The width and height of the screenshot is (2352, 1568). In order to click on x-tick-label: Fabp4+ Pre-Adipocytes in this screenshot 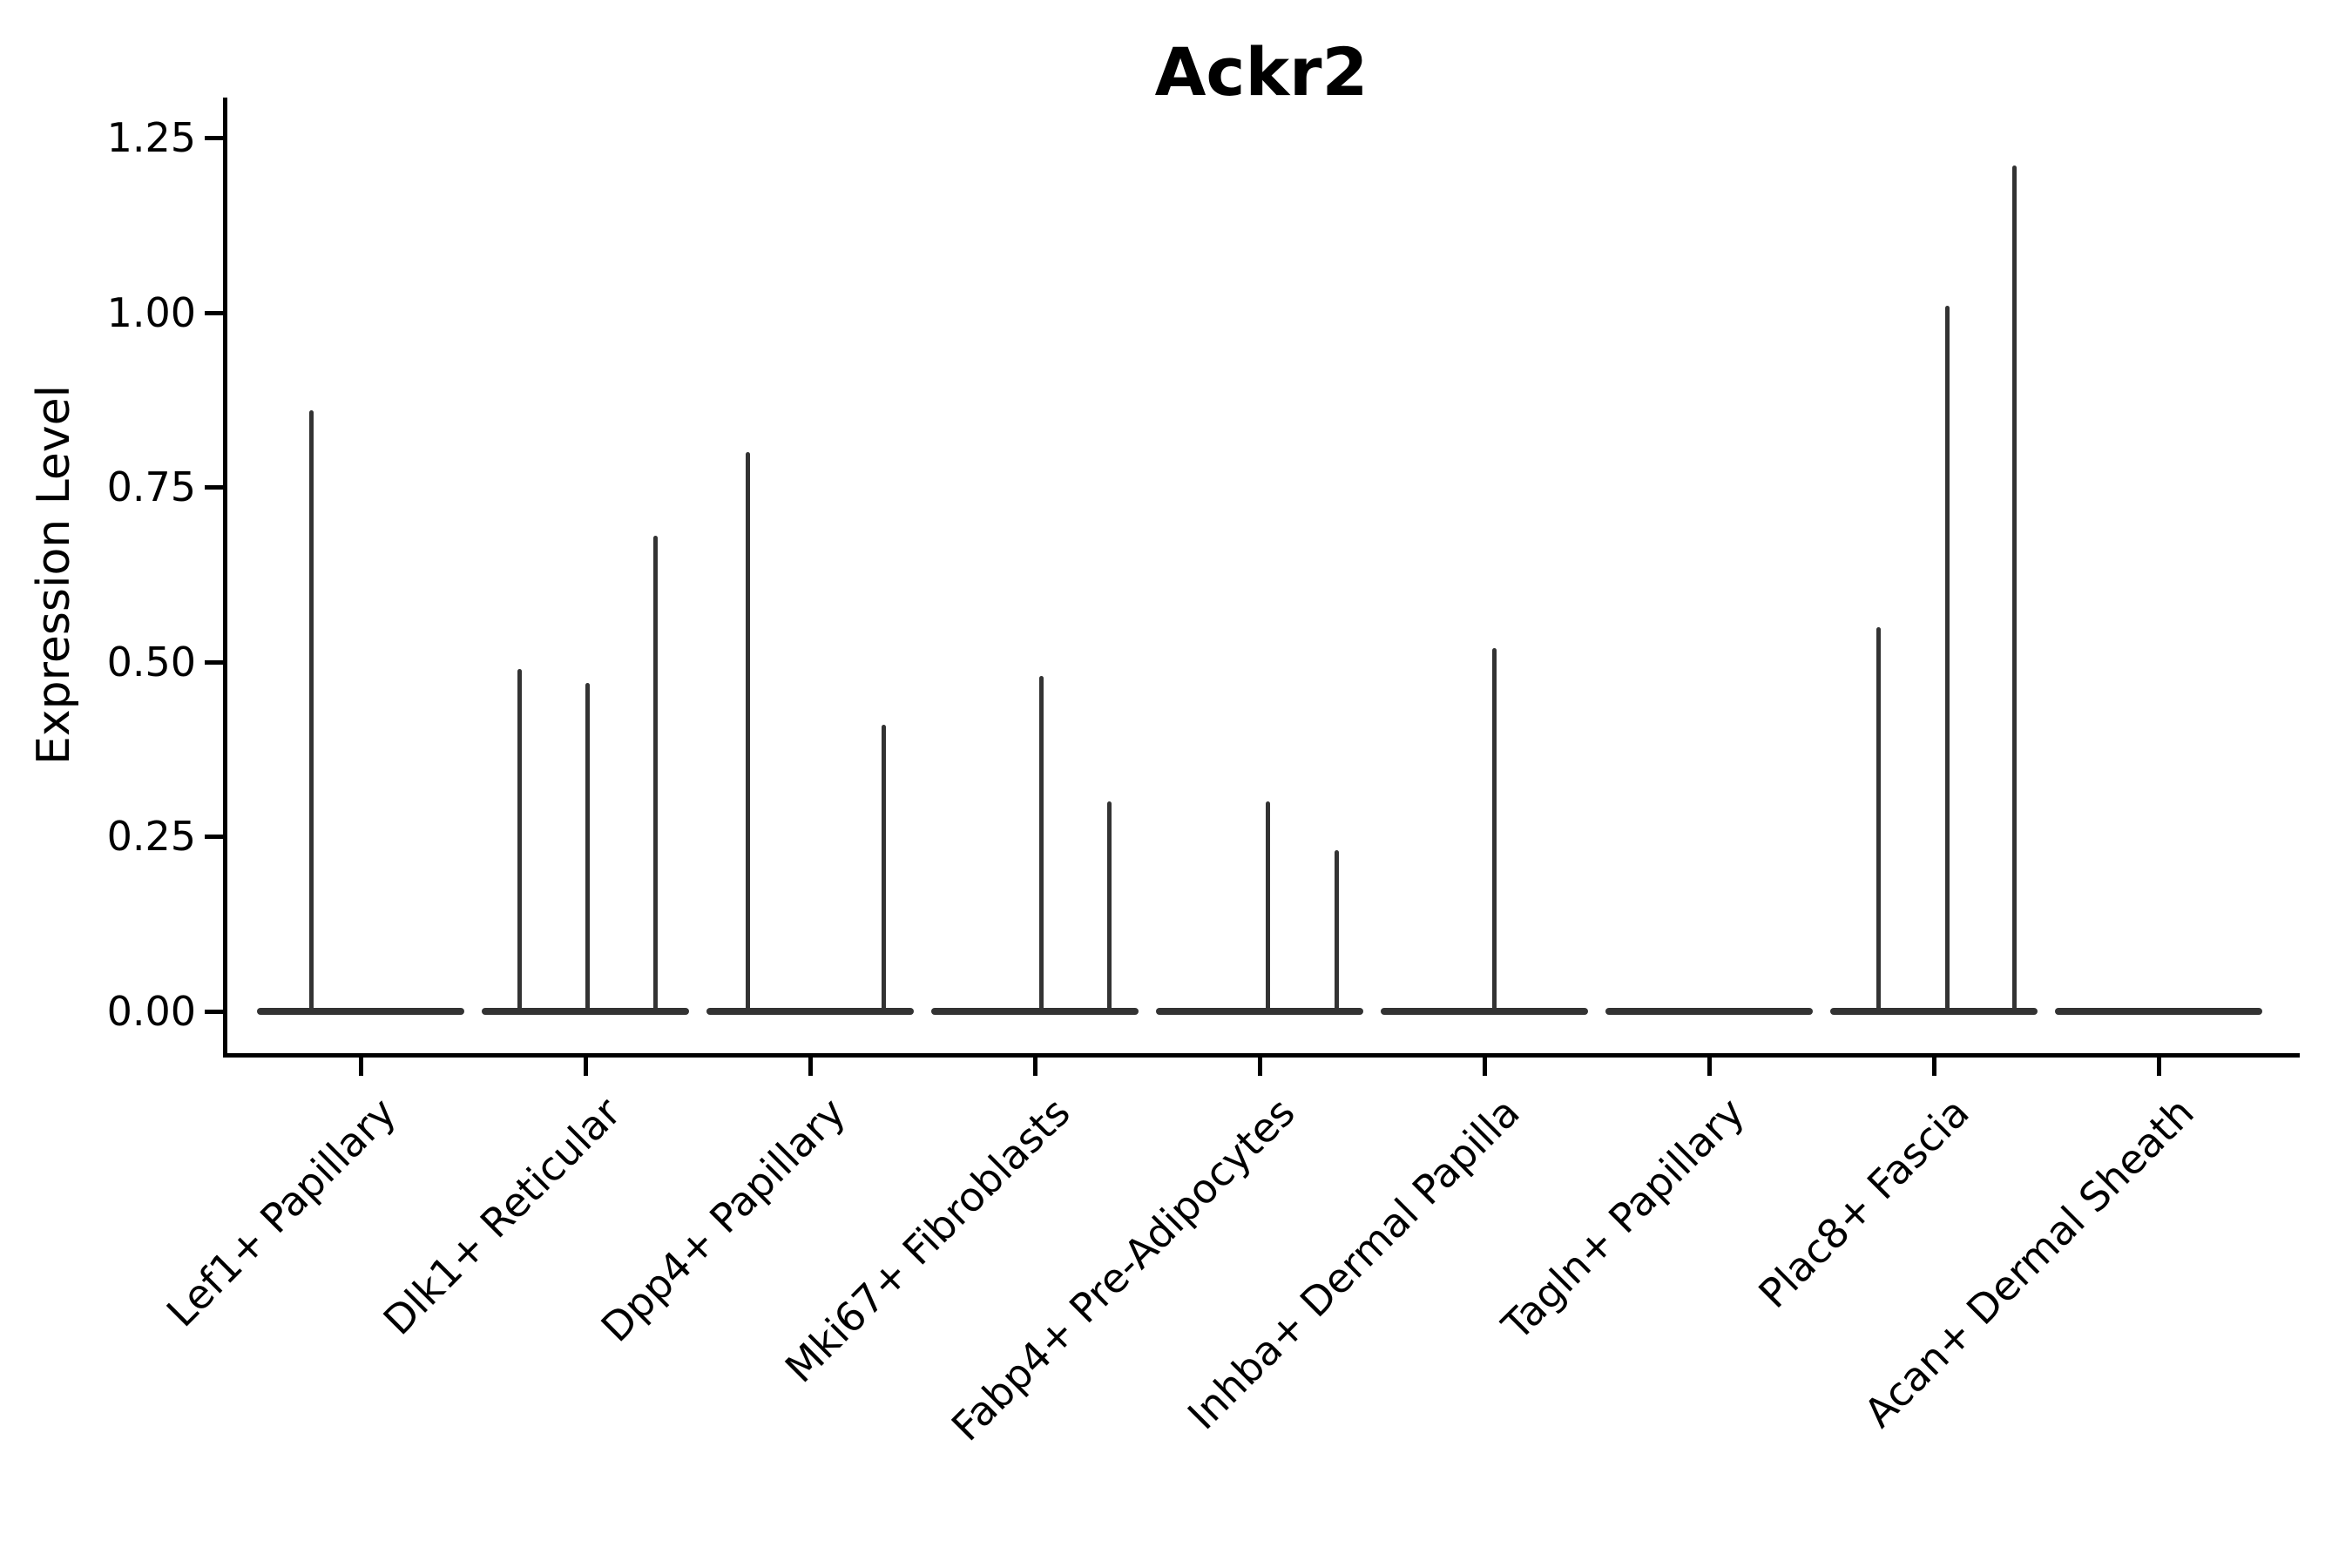, I will do `click(1123, 1269)`.